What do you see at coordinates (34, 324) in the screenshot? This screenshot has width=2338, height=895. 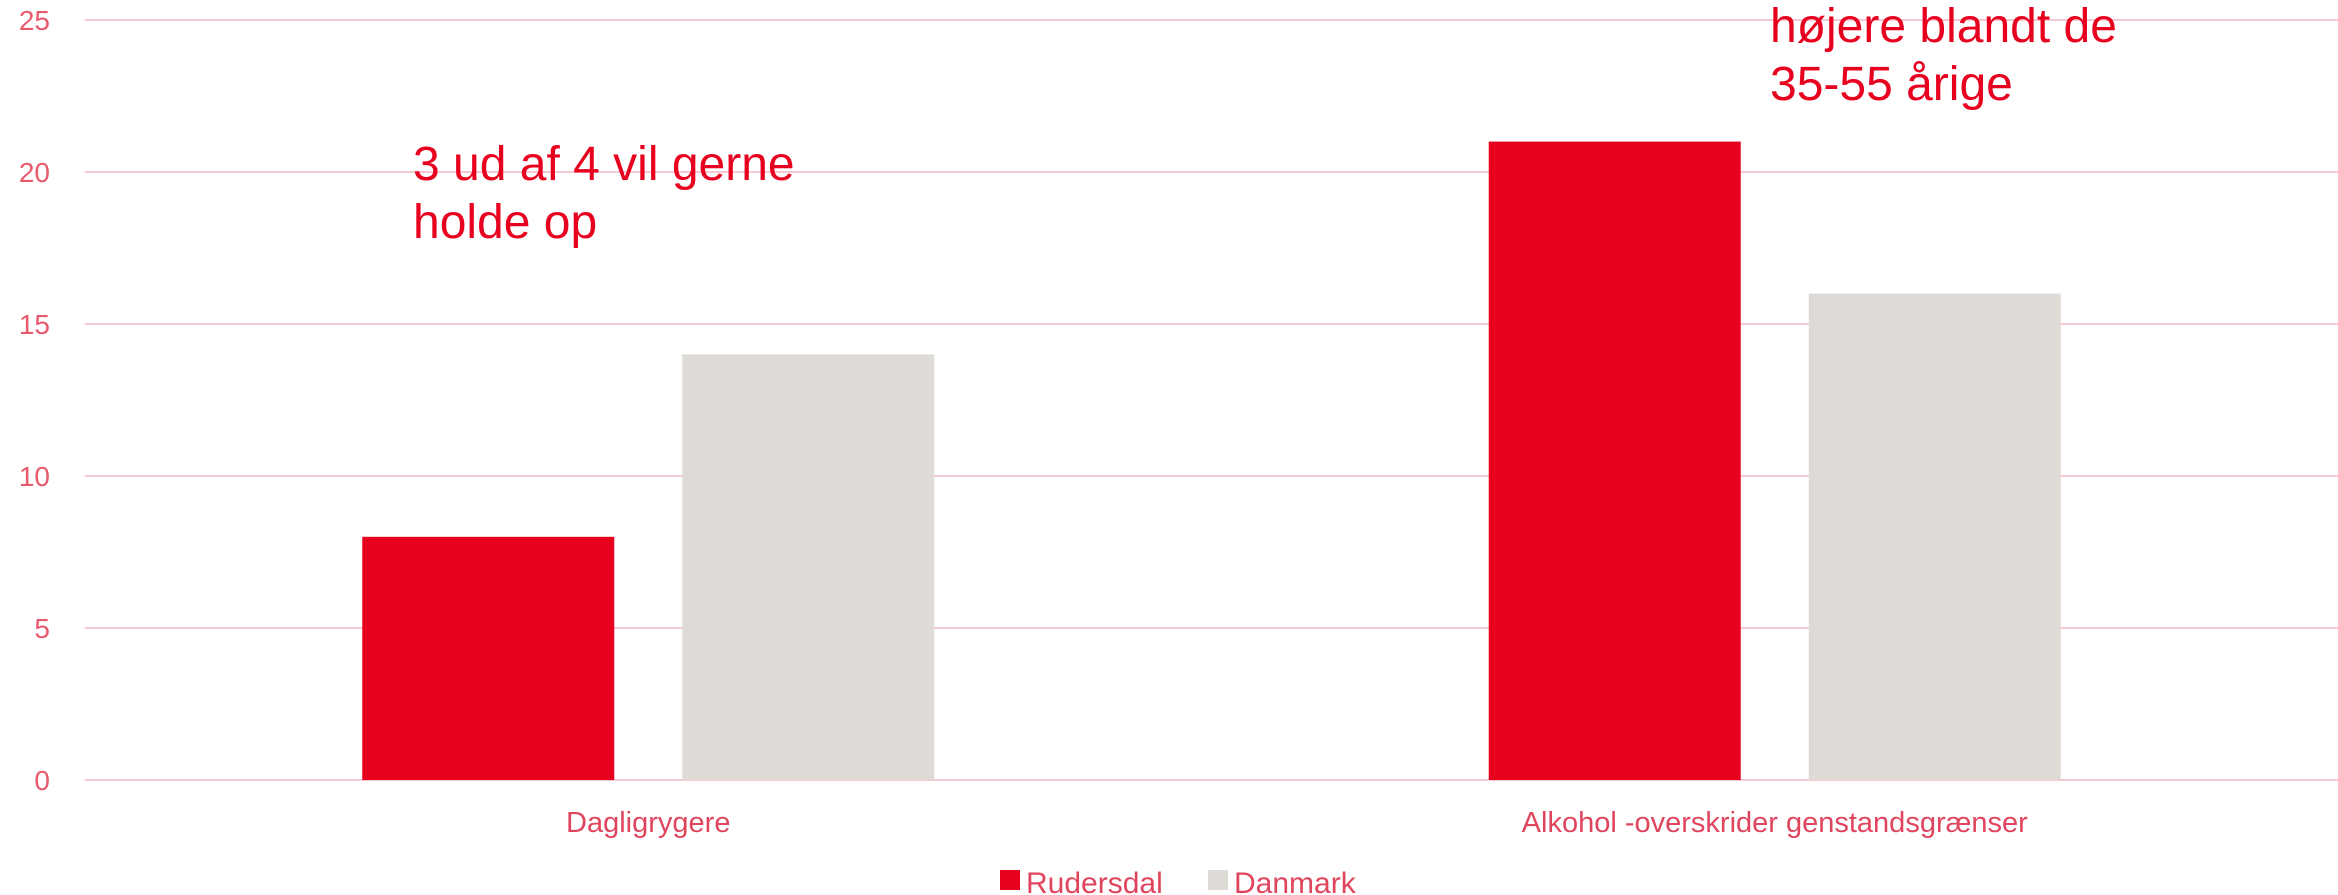 I see `y-tick-label: 15` at bounding box center [34, 324].